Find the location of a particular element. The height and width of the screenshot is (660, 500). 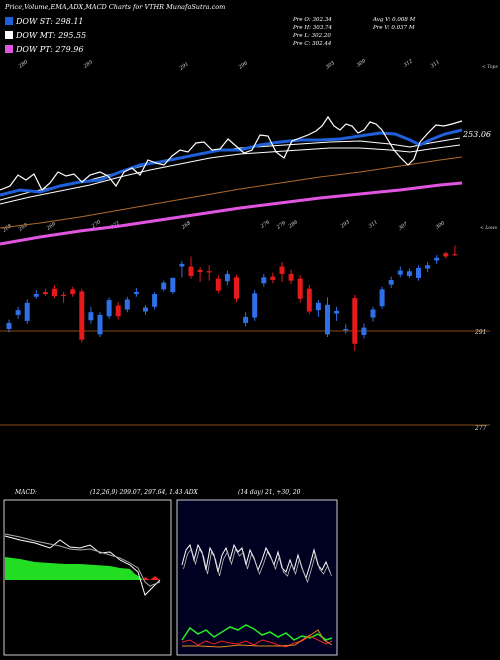

price-line is located at coordinates (231, 153).